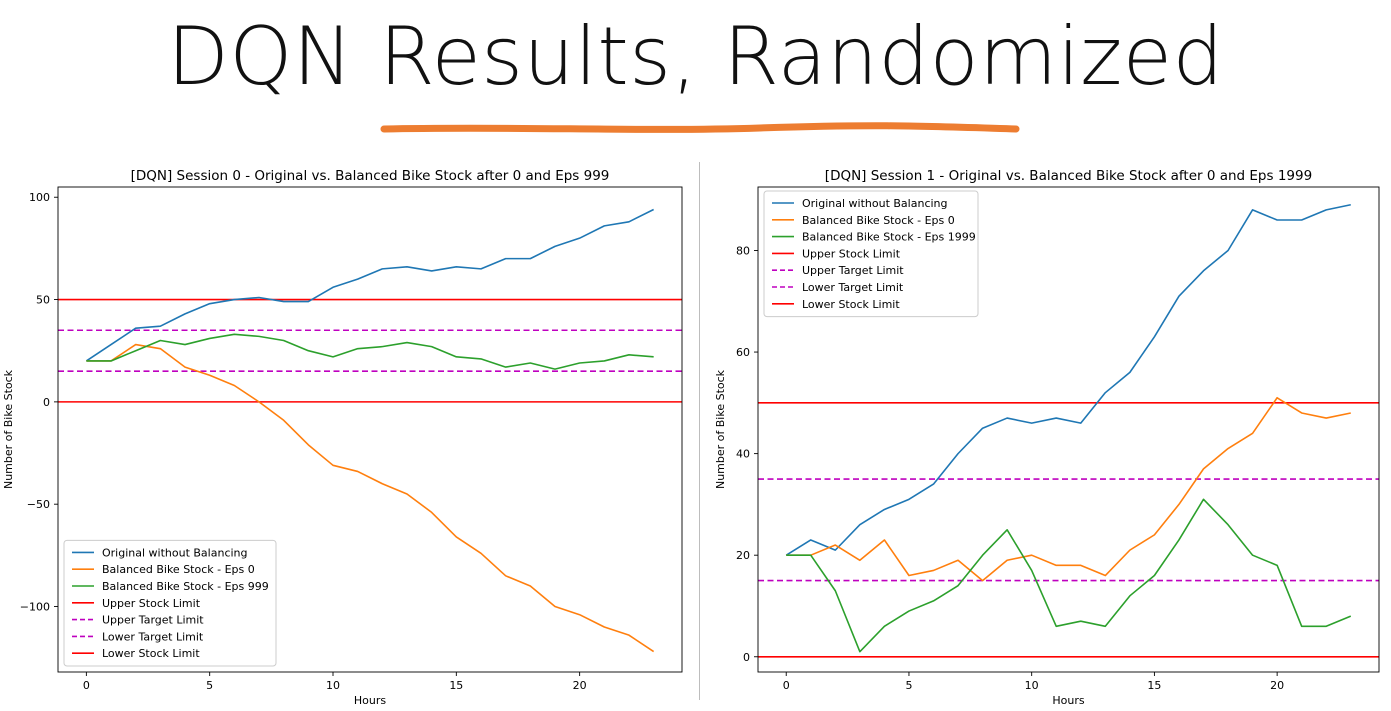 This screenshot has width=1391, height=711. Describe the element at coordinates (35, 607) in the screenshot. I see `y-tick-label: −100` at that location.